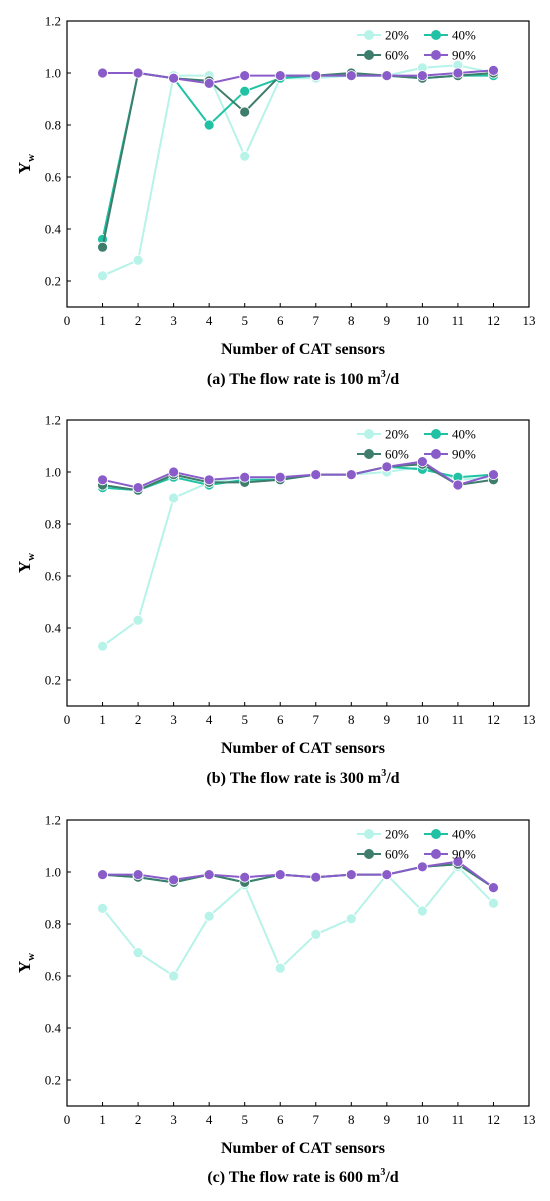 The width and height of the screenshot is (550, 1201). Describe the element at coordinates (280, 1119) in the screenshot. I see `x-tick-label: 6` at that location.